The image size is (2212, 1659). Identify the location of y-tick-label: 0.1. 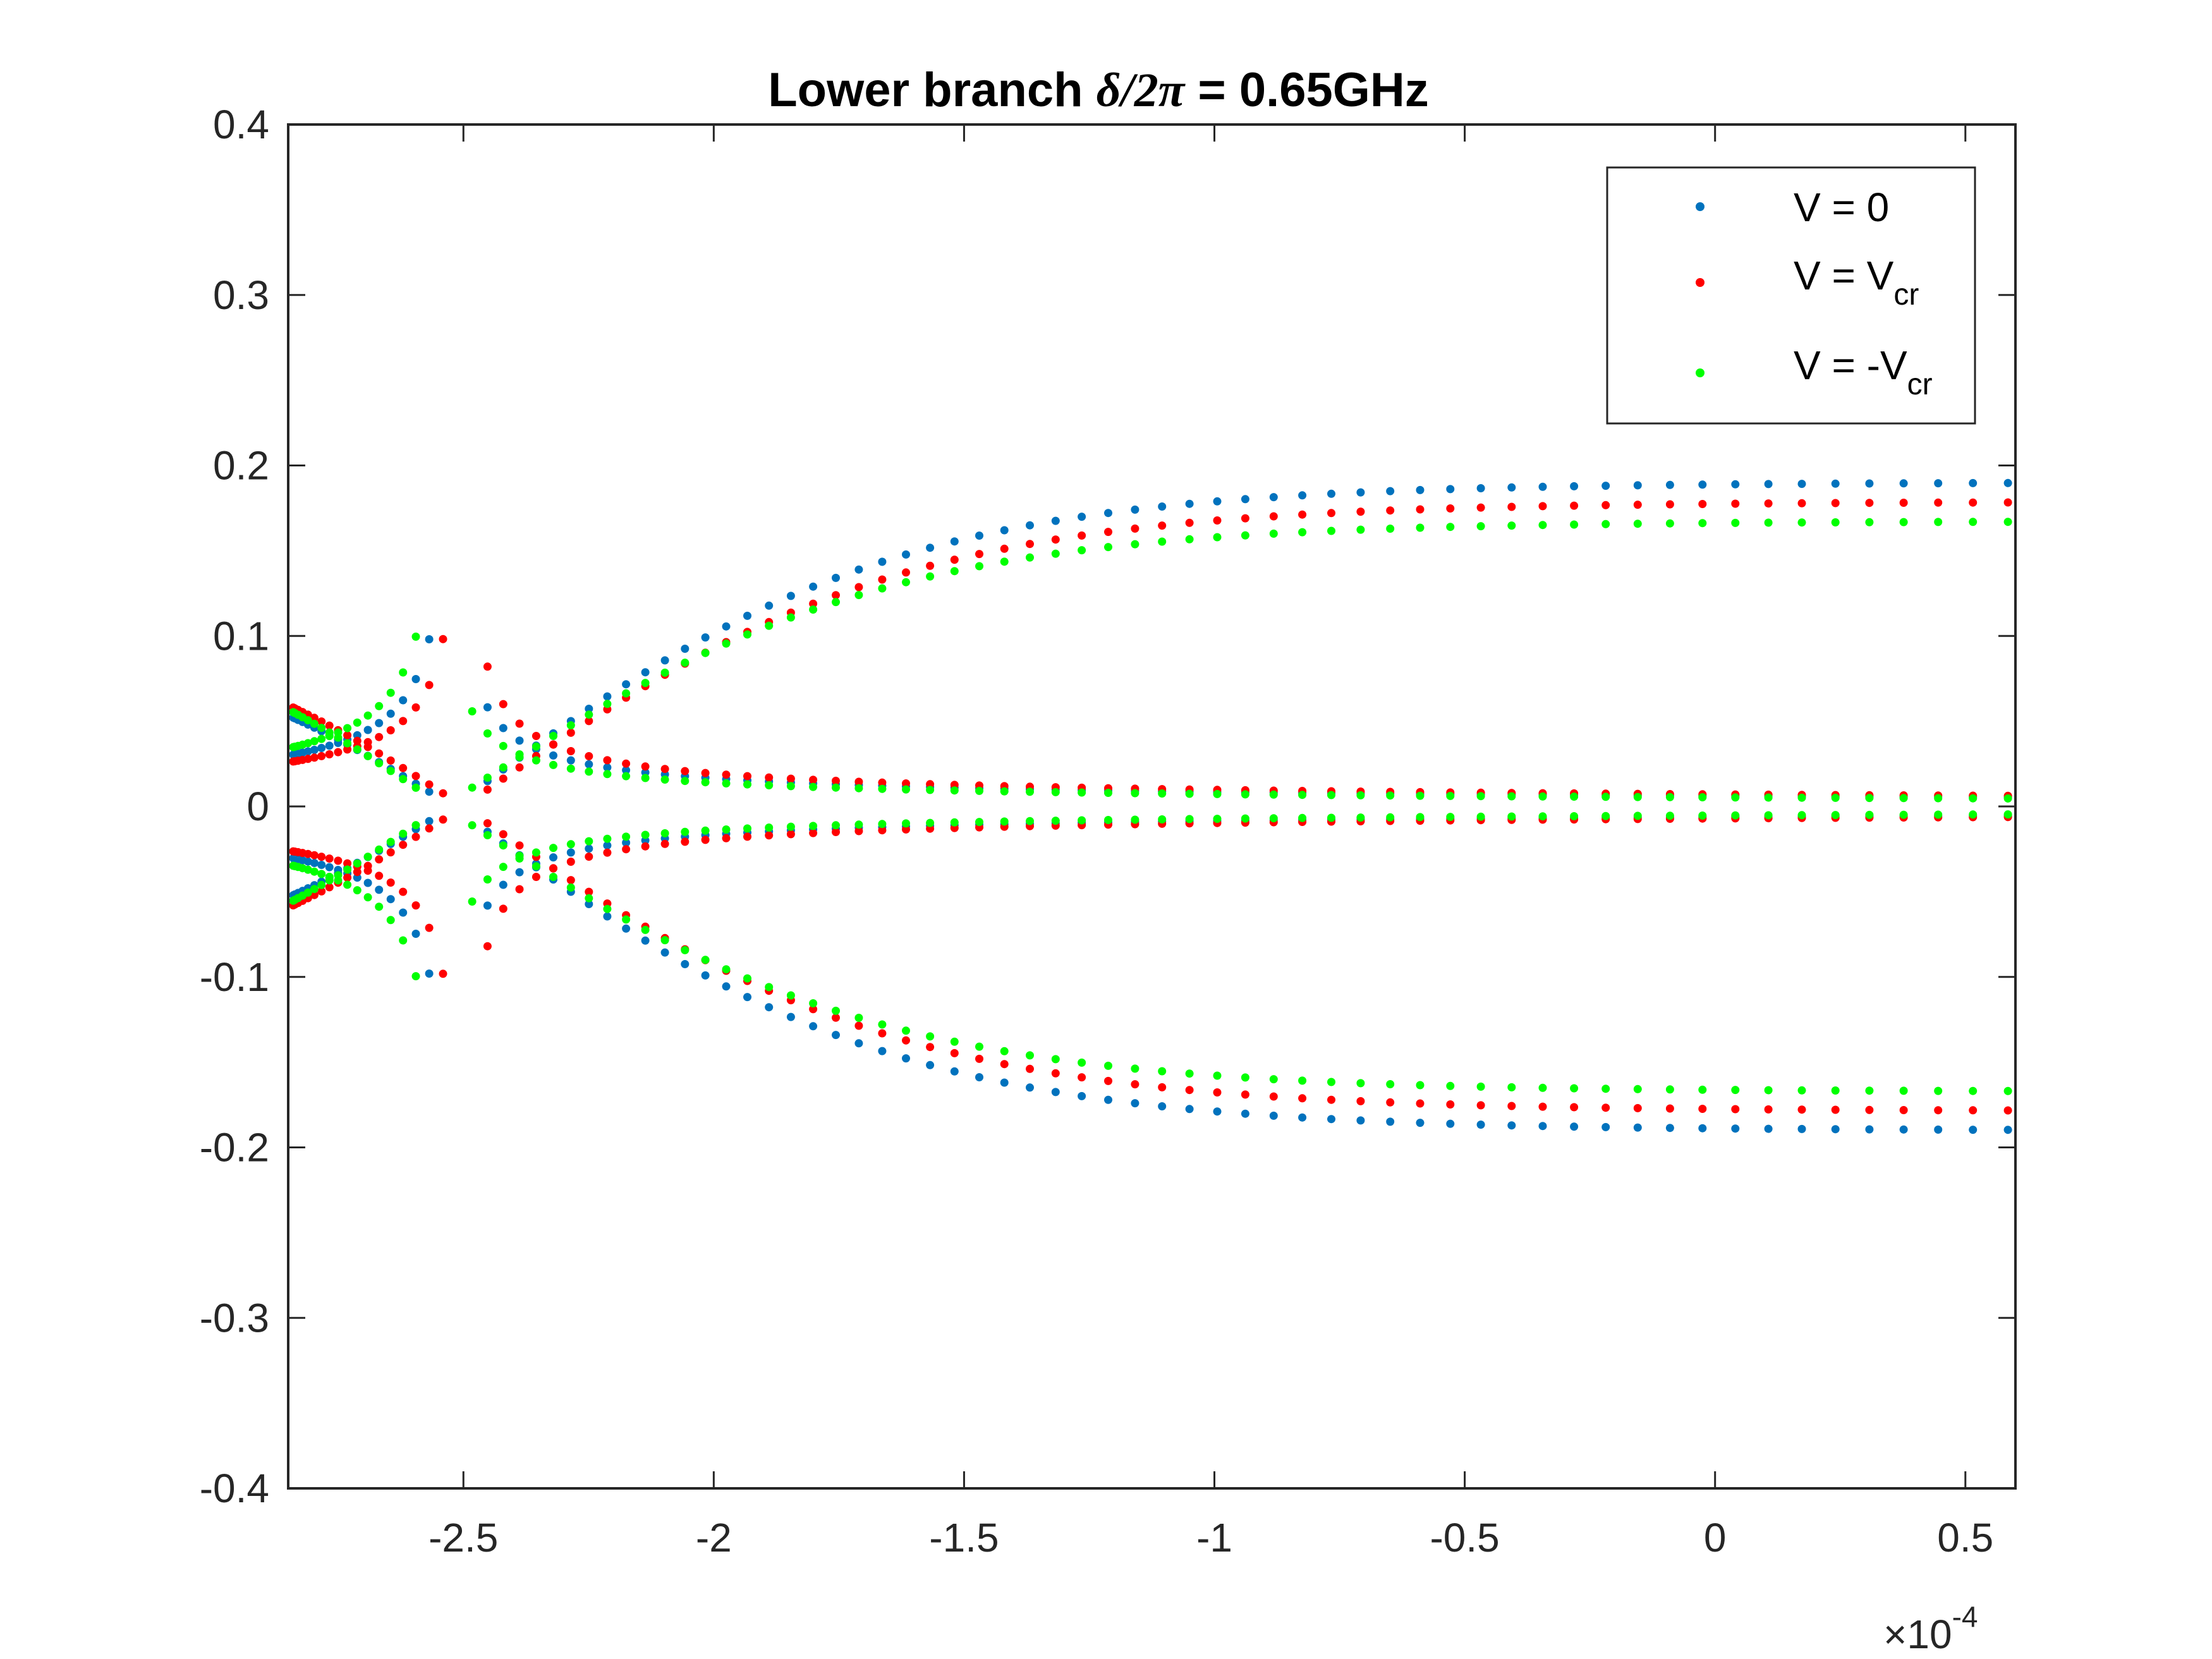
(241, 636).